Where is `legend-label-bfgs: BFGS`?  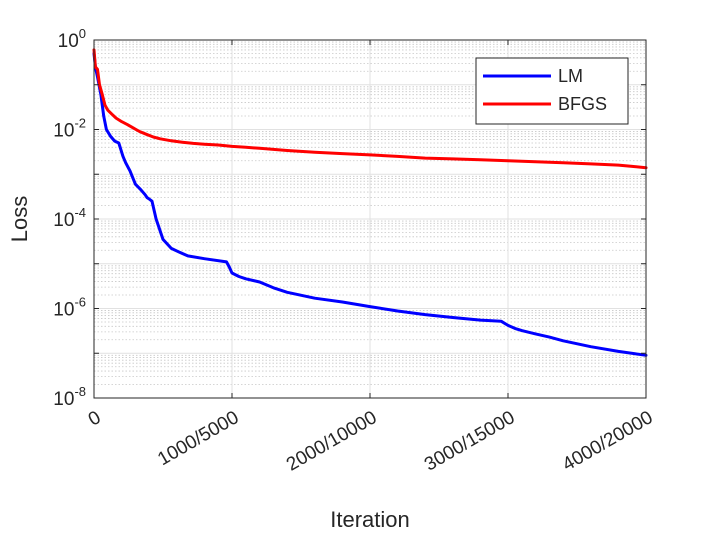
legend-label-bfgs: BFGS is located at coordinates (582, 104).